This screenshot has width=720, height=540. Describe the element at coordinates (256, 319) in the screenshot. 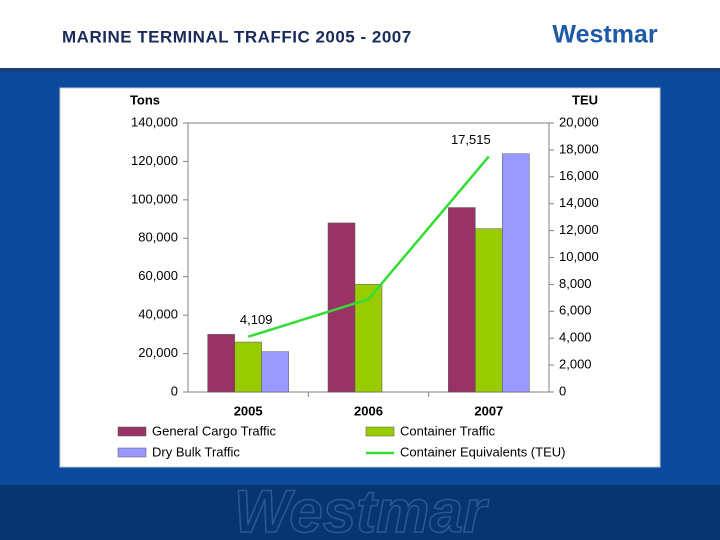

I see `data-label: 4,109` at that location.